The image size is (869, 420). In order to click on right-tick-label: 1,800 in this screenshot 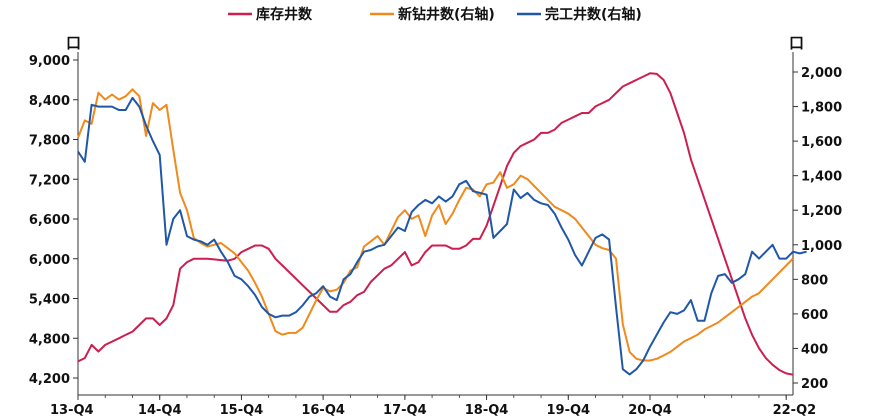, I will do `click(821, 108)`.